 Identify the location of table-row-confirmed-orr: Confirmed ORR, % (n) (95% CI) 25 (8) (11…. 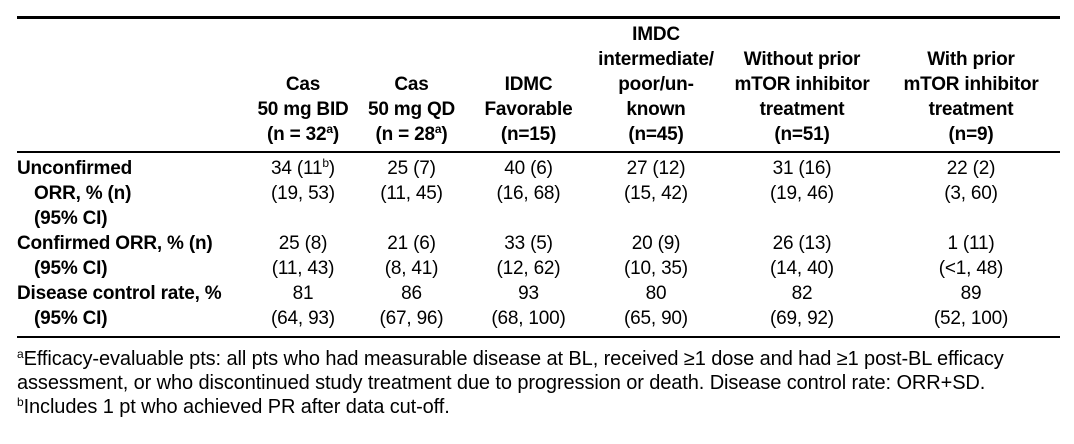
(538, 256).